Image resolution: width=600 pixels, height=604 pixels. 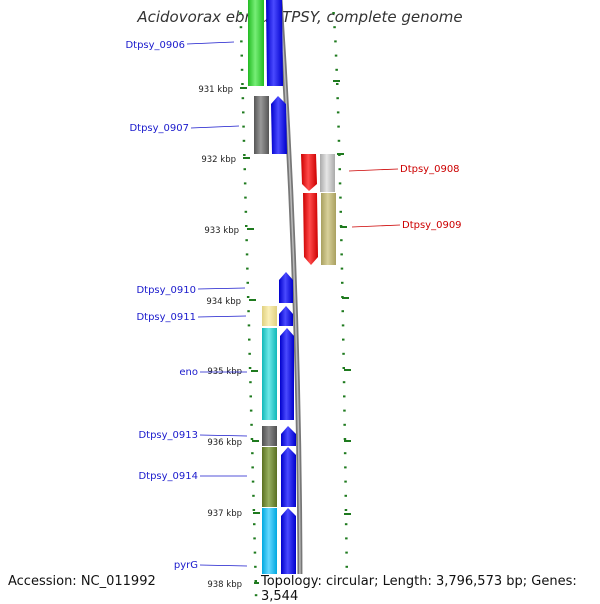 What do you see at coordinates (221, 231) in the screenshot?
I see `tick-label-933: 933 kbp` at bounding box center [221, 231].